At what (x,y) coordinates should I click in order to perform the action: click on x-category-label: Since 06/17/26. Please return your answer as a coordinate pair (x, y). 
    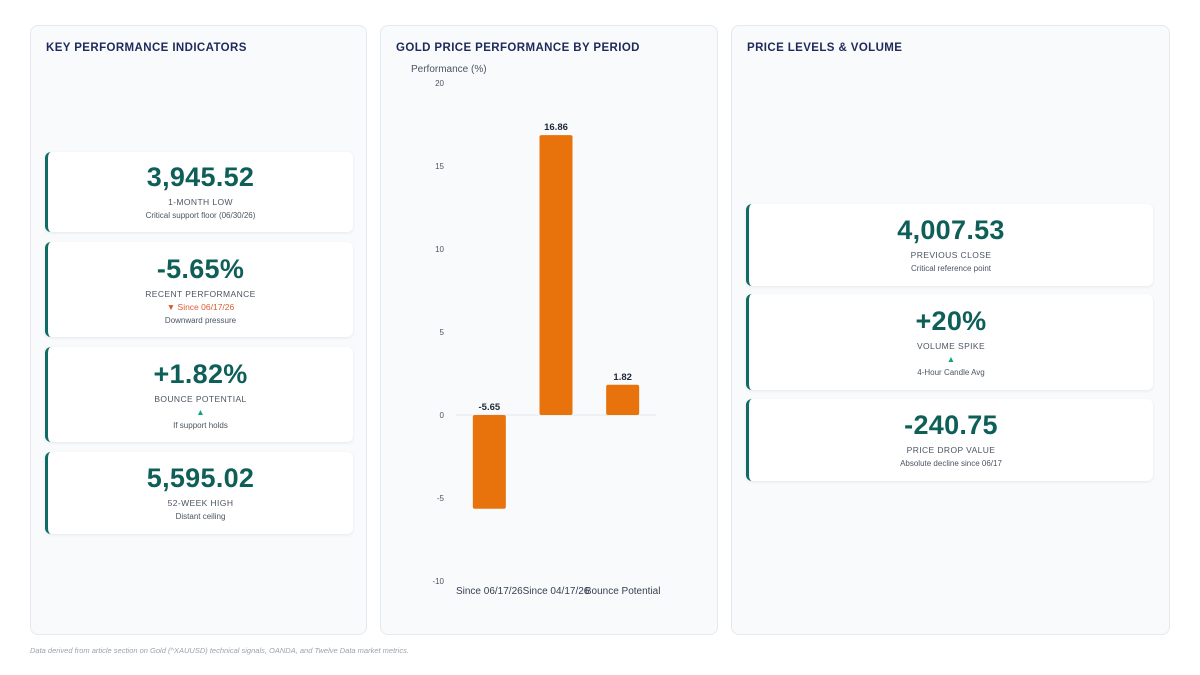
    Looking at the image, I should click on (489, 591).